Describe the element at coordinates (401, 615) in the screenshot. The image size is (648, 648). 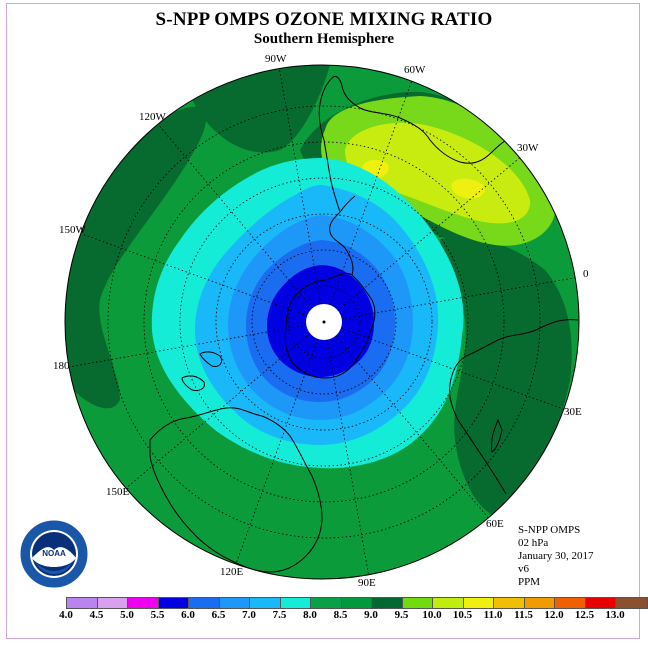
I see `colorbar-label: 9.5` at that location.